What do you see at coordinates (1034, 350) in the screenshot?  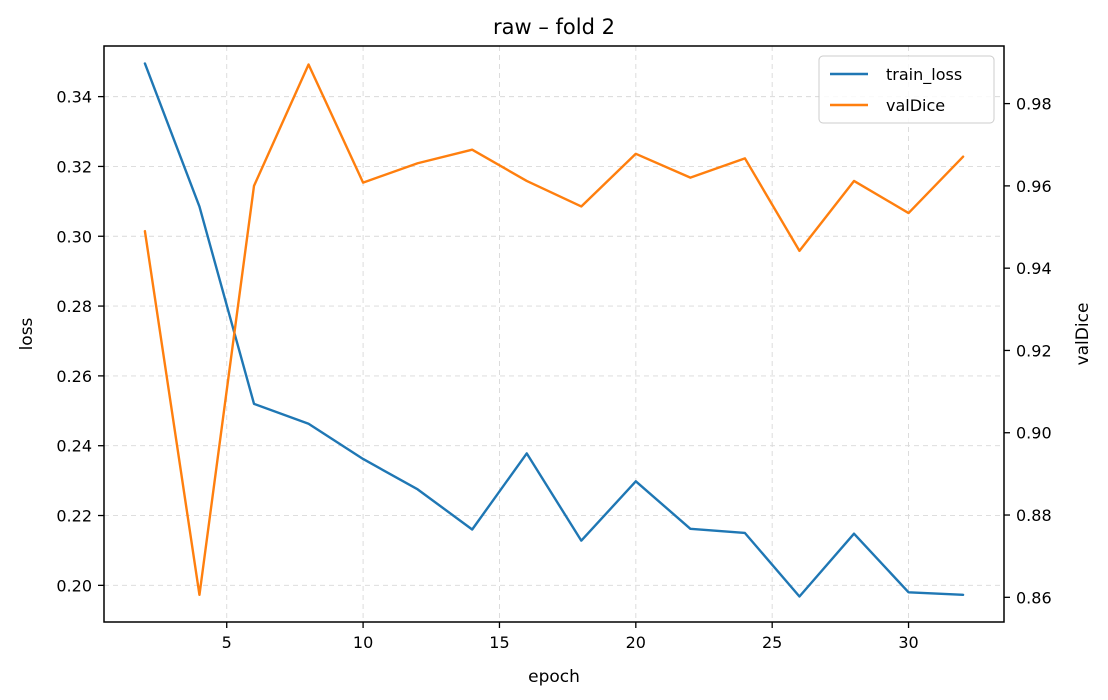 I see `y2-tick-label-0-92: 0.92` at bounding box center [1034, 350].